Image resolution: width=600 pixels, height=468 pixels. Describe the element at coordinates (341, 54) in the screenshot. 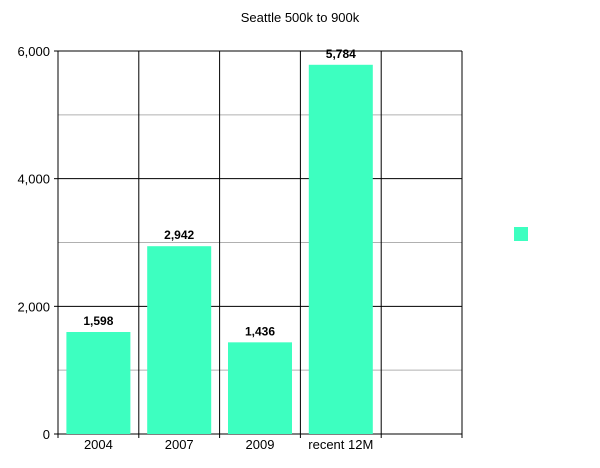

I see `data-label: 5,784` at that location.